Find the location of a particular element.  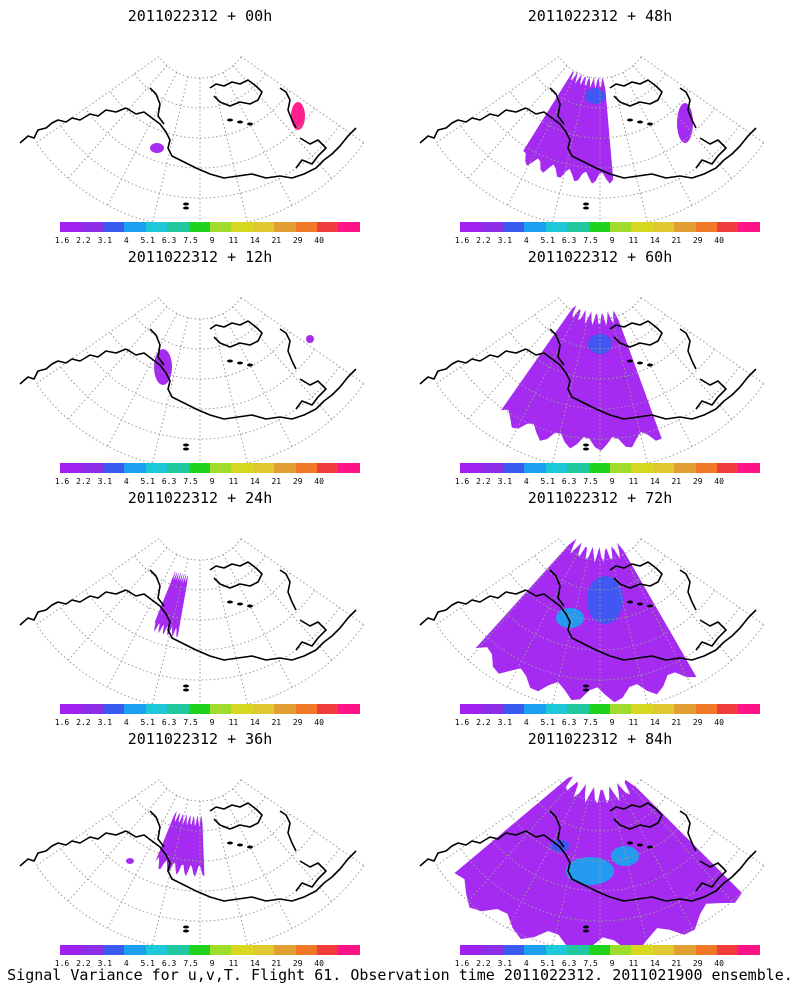

colorbar-tick-label: 6.3 is located at coordinates (569, 963).